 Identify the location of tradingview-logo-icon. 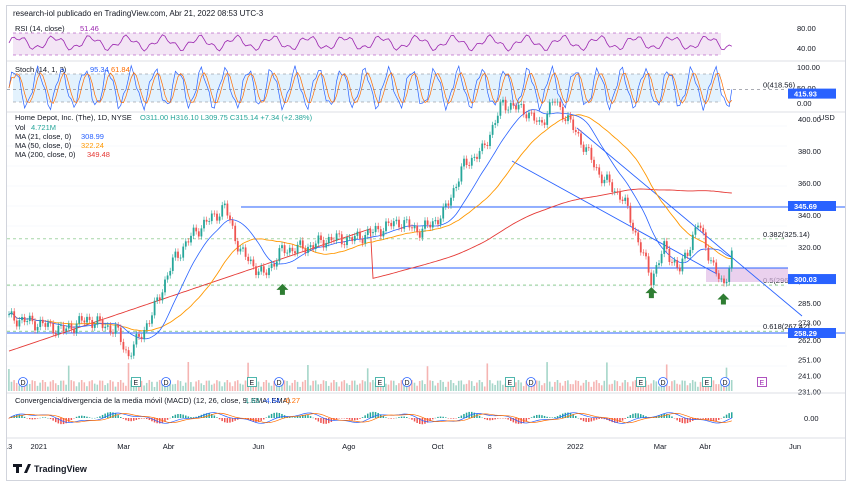
(22, 468).